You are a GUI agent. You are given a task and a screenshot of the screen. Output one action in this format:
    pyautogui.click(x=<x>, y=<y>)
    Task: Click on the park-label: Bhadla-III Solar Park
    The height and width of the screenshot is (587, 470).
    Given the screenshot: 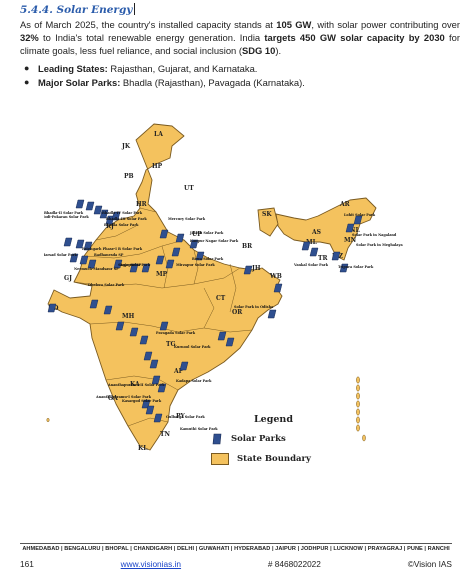 What is the action you would take?
    pyautogui.click(x=126, y=219)
    